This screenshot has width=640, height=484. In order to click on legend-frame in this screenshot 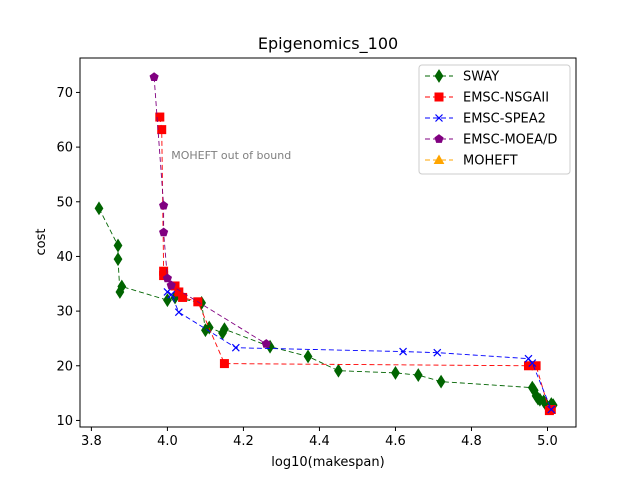, I will do `click(494, 119)`.